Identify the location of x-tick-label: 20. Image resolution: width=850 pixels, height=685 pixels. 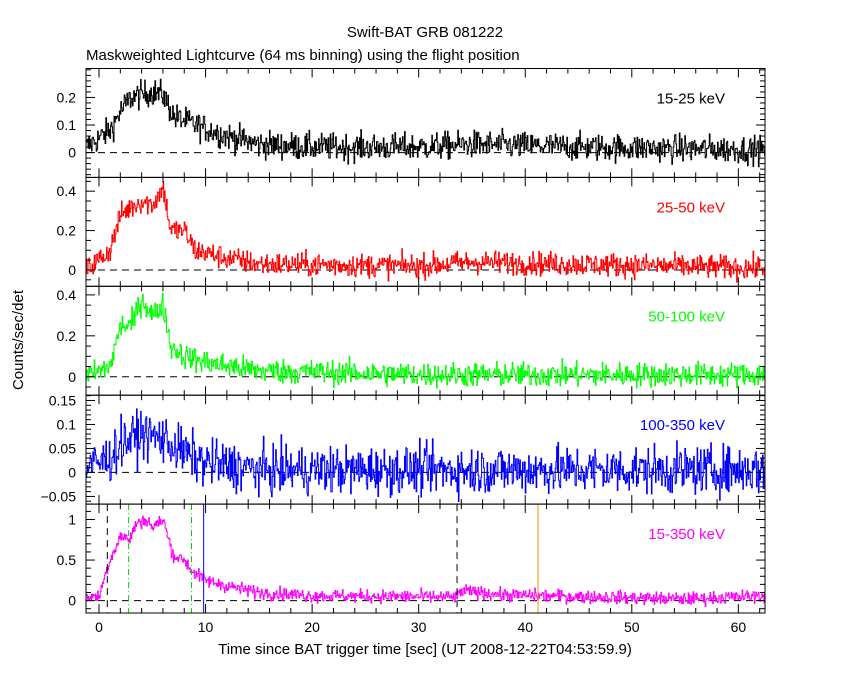
(312, 627).